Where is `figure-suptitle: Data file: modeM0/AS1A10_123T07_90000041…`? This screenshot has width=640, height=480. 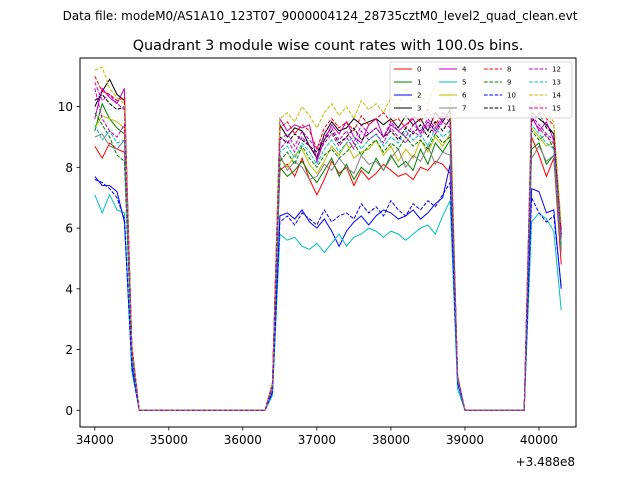 figure-suptitle: Data file: modeM0/AS1A10_123T07_90000041… is located at coordinates (320, 16).